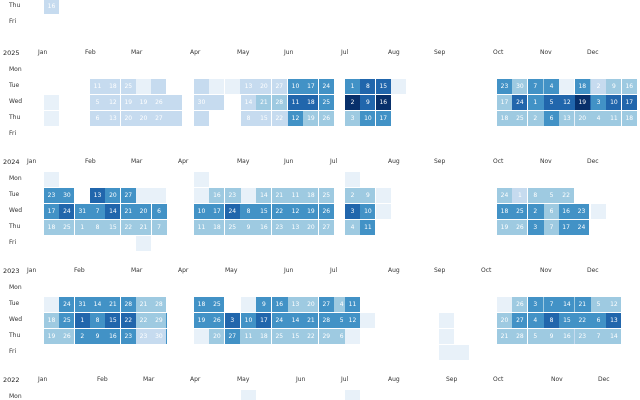 This screenshot has width=640, height=400. What do you see at coordinates (345, 52) in the screenshot?
I see `month-label: Jul` at bounding box center [345, 52].